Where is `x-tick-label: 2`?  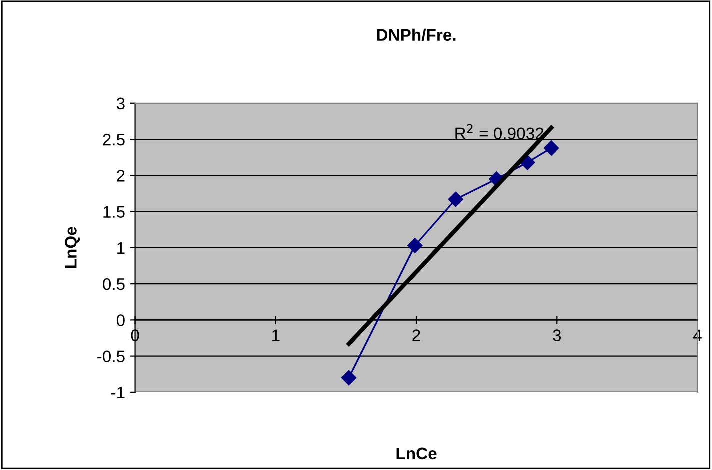 x-tick-label: 2 is located at coordinates (416, 336).